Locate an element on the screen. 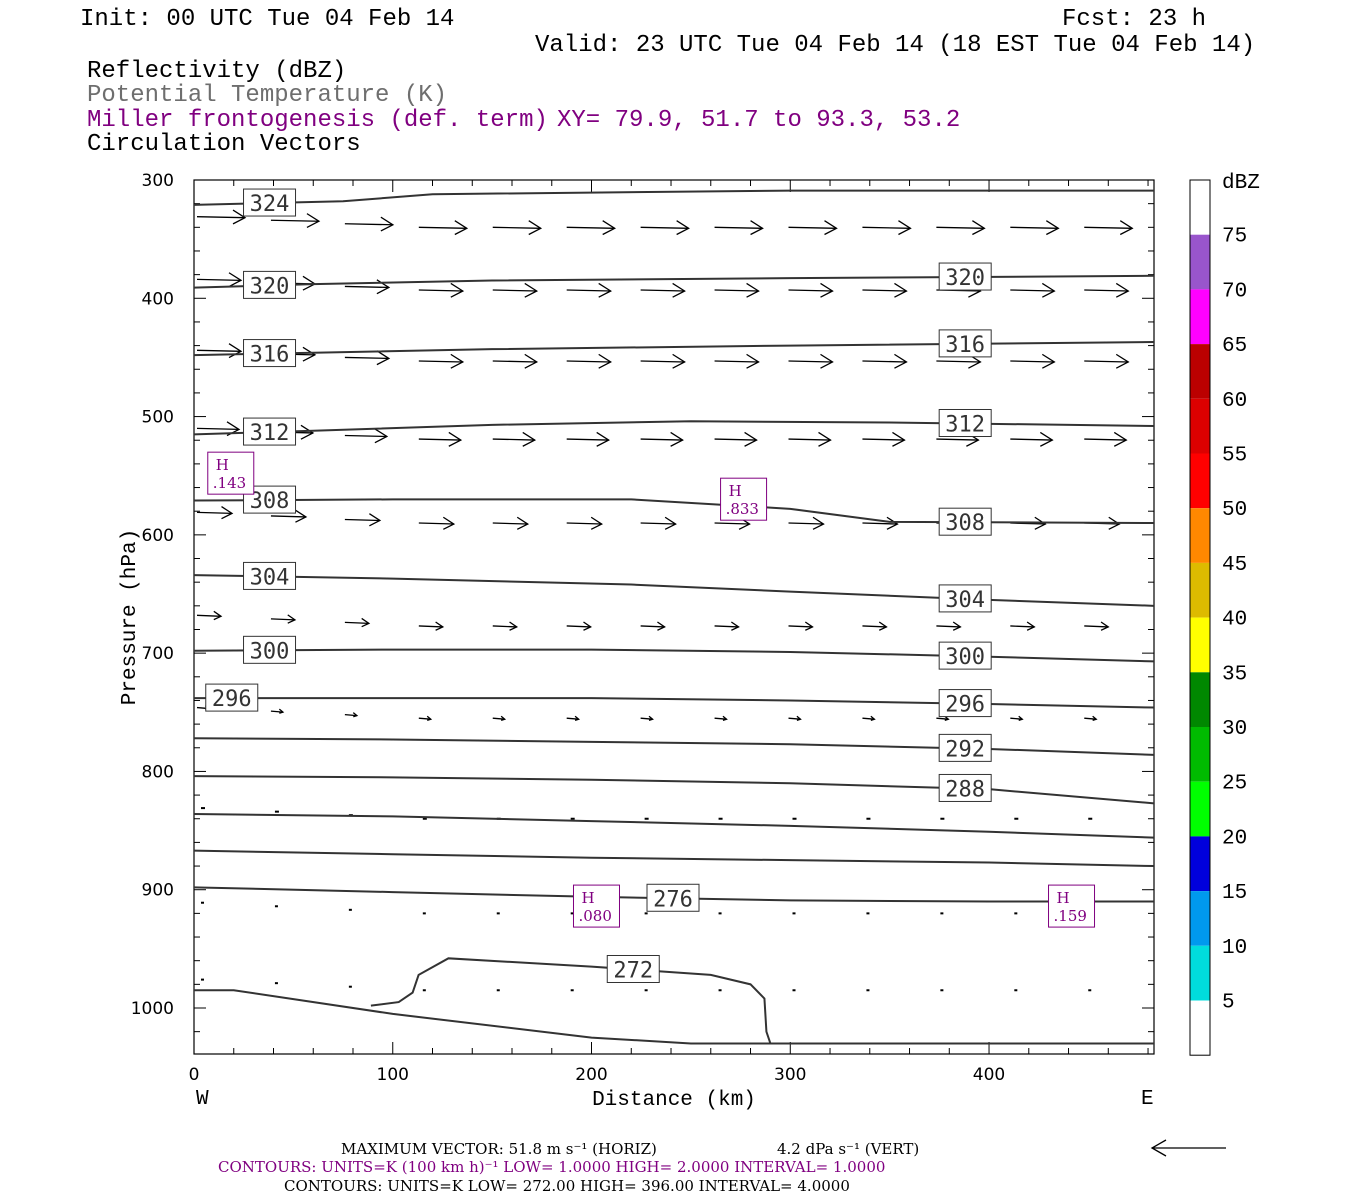  field-reflectivity: Reflectivity (dBZ) is located at coordinates (216, 71).